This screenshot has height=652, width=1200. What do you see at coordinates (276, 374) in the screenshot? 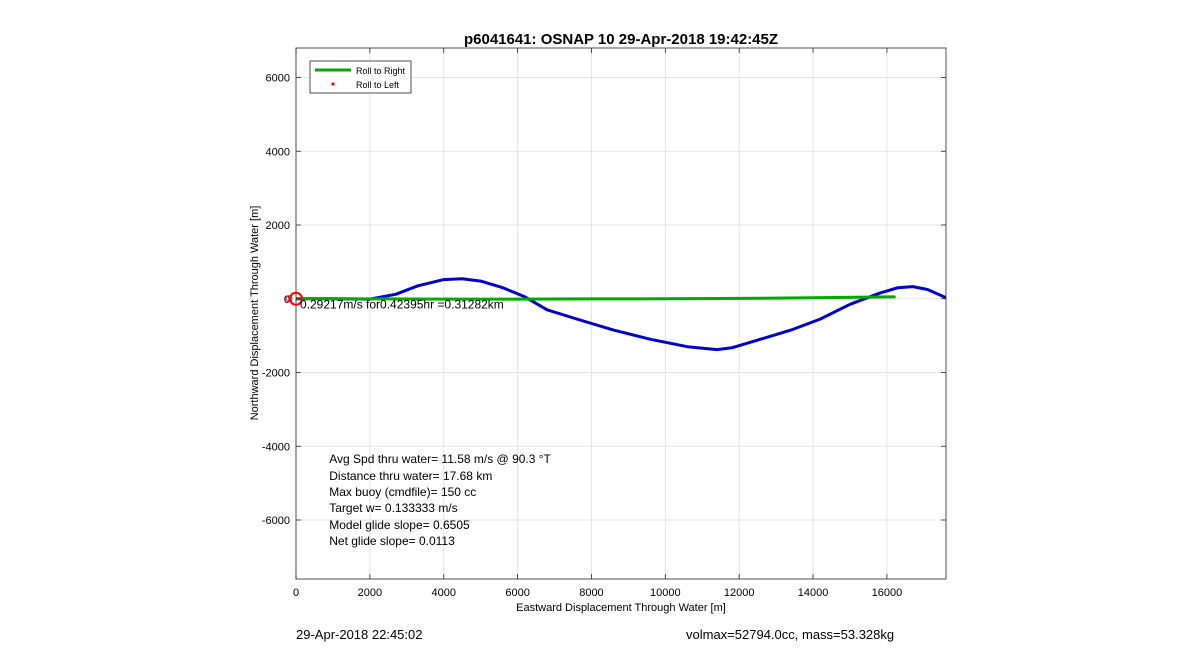
I see `y-tick-label: -2000` at bounding box center [276, 374].